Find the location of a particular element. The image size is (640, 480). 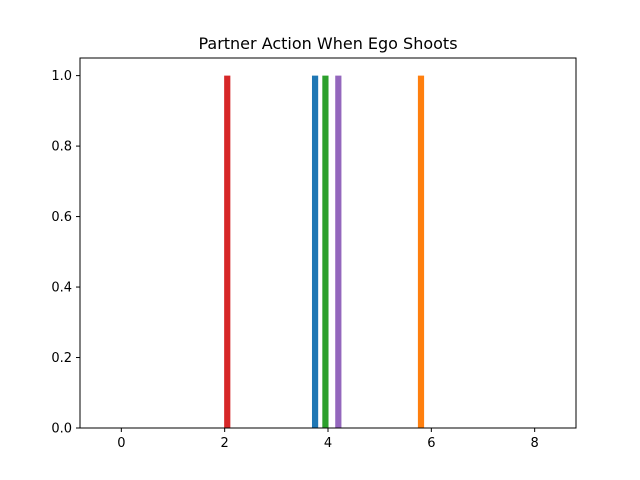

x-axis-ticks: 0 2 4 6 8 is located at coordinates (328, 439).